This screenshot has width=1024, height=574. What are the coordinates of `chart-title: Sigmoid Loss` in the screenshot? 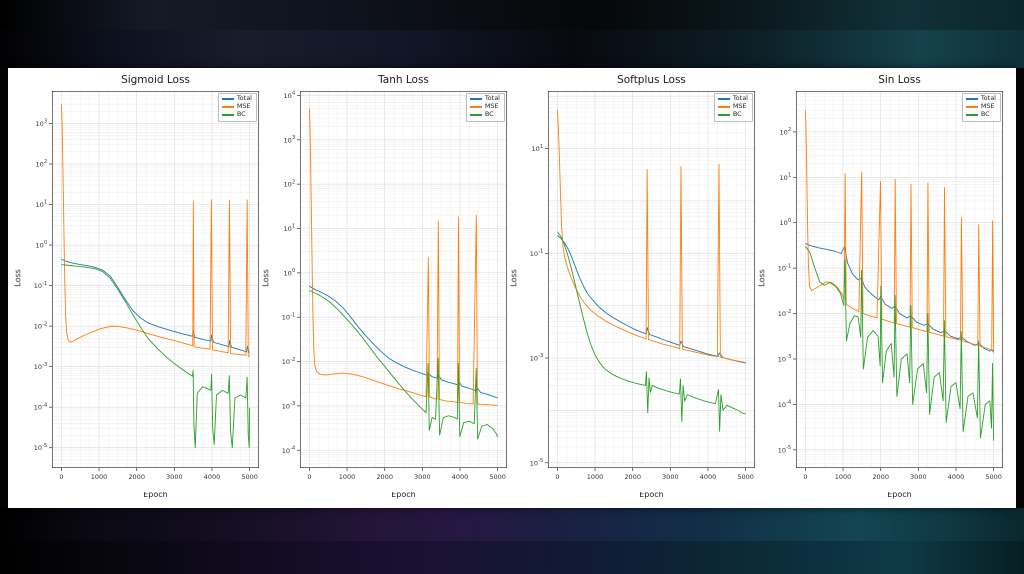 It's located at (155, 80).